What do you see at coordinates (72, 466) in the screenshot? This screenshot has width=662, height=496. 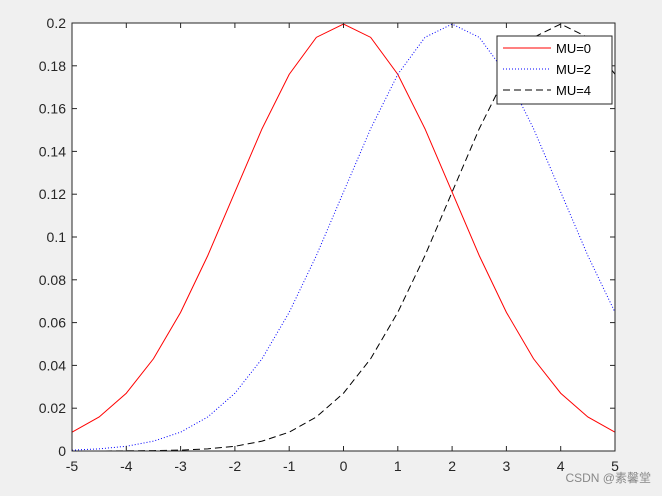 I see `x-tick-label: -5` at bounding box center [72, 466].